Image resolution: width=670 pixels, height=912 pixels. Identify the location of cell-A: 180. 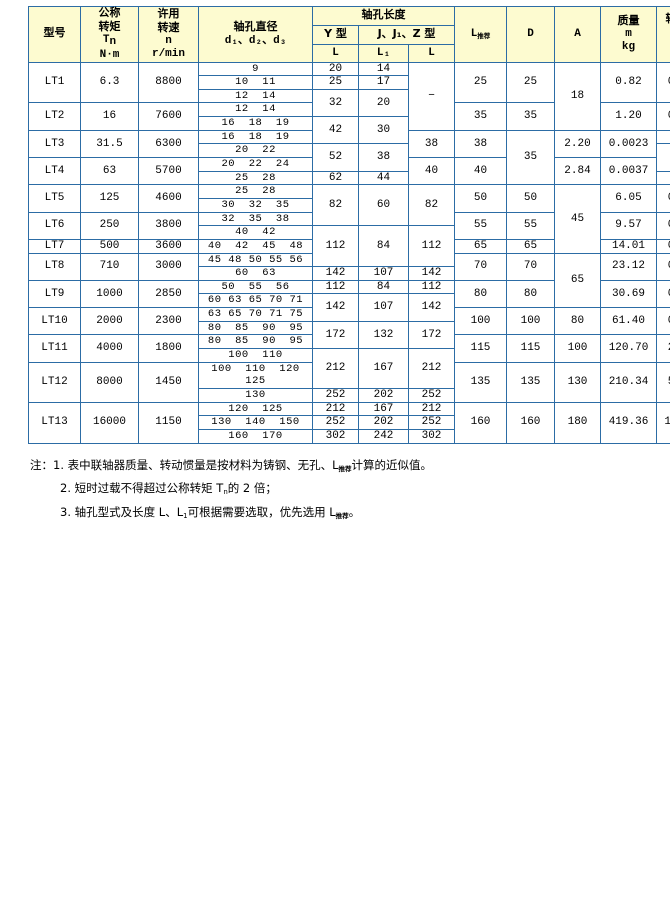
(578, 422).